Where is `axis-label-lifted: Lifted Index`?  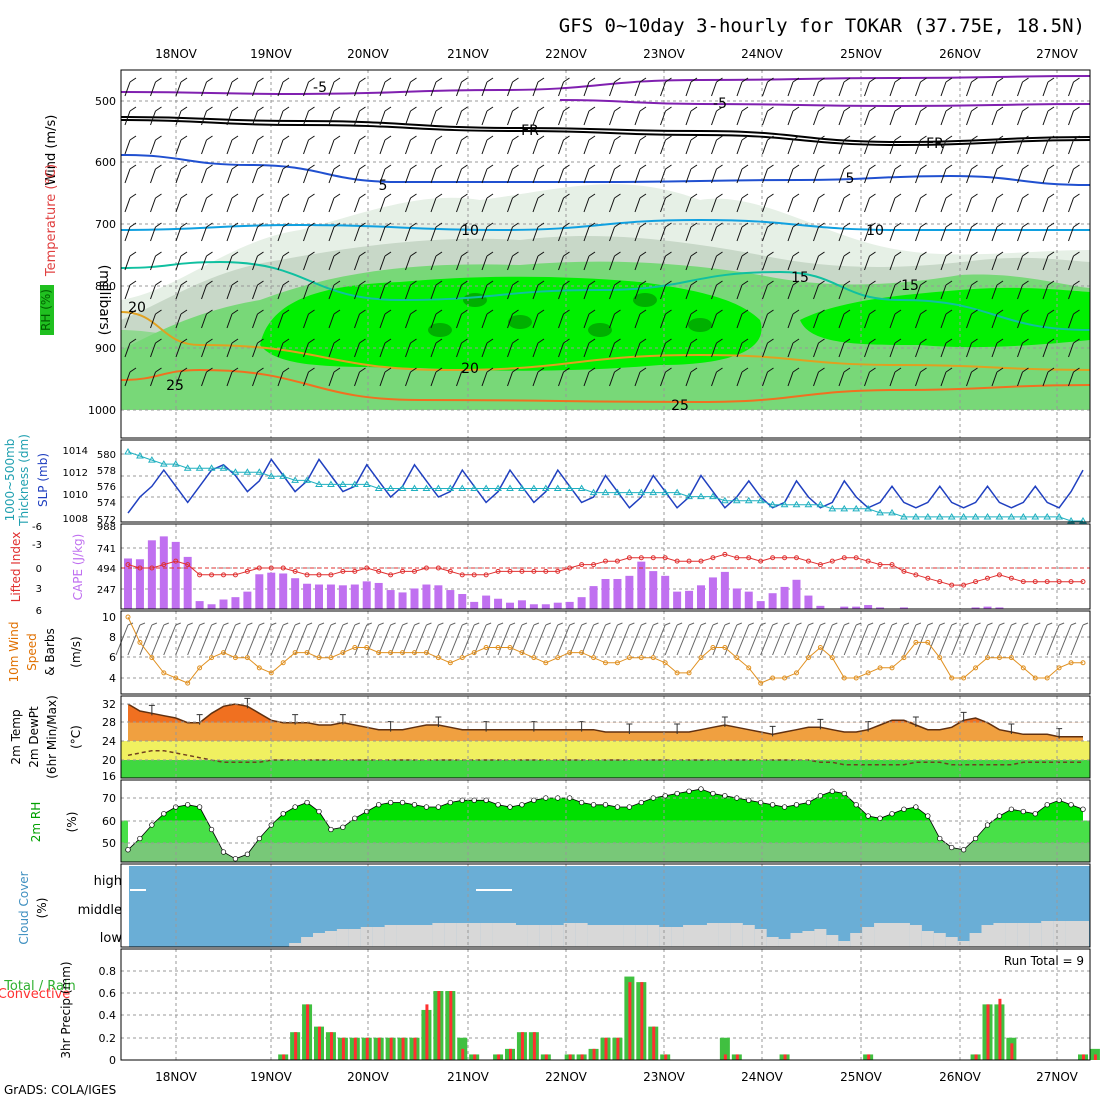
axis-label-lifted: Lifted Index is located at coordinates (16, 567).